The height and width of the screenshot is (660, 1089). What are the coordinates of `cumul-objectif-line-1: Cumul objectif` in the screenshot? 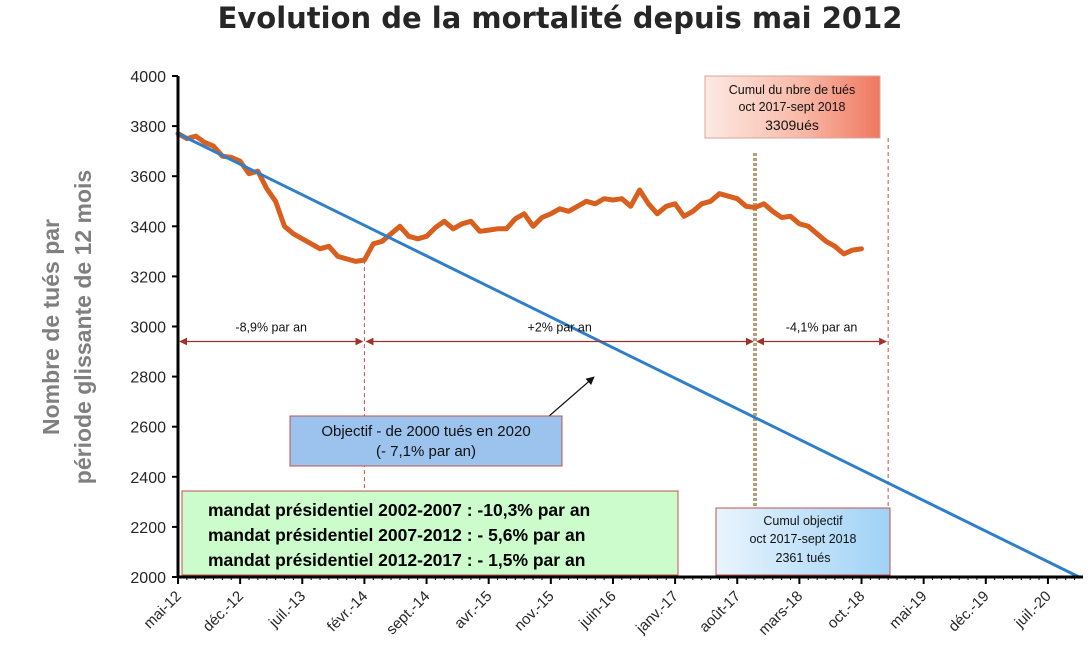 It's located at (803, 521).